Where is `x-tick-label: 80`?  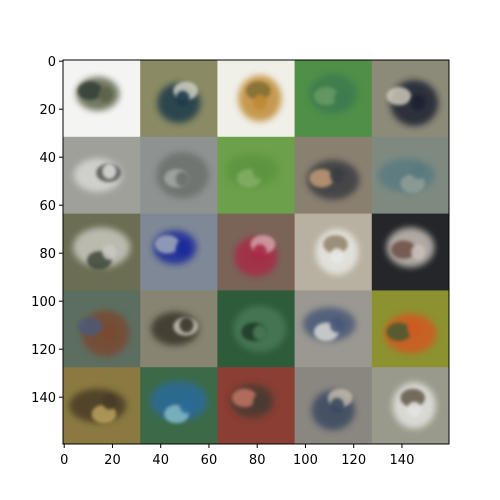 x-tick-label: 80 is located at coordinates (257, 460).